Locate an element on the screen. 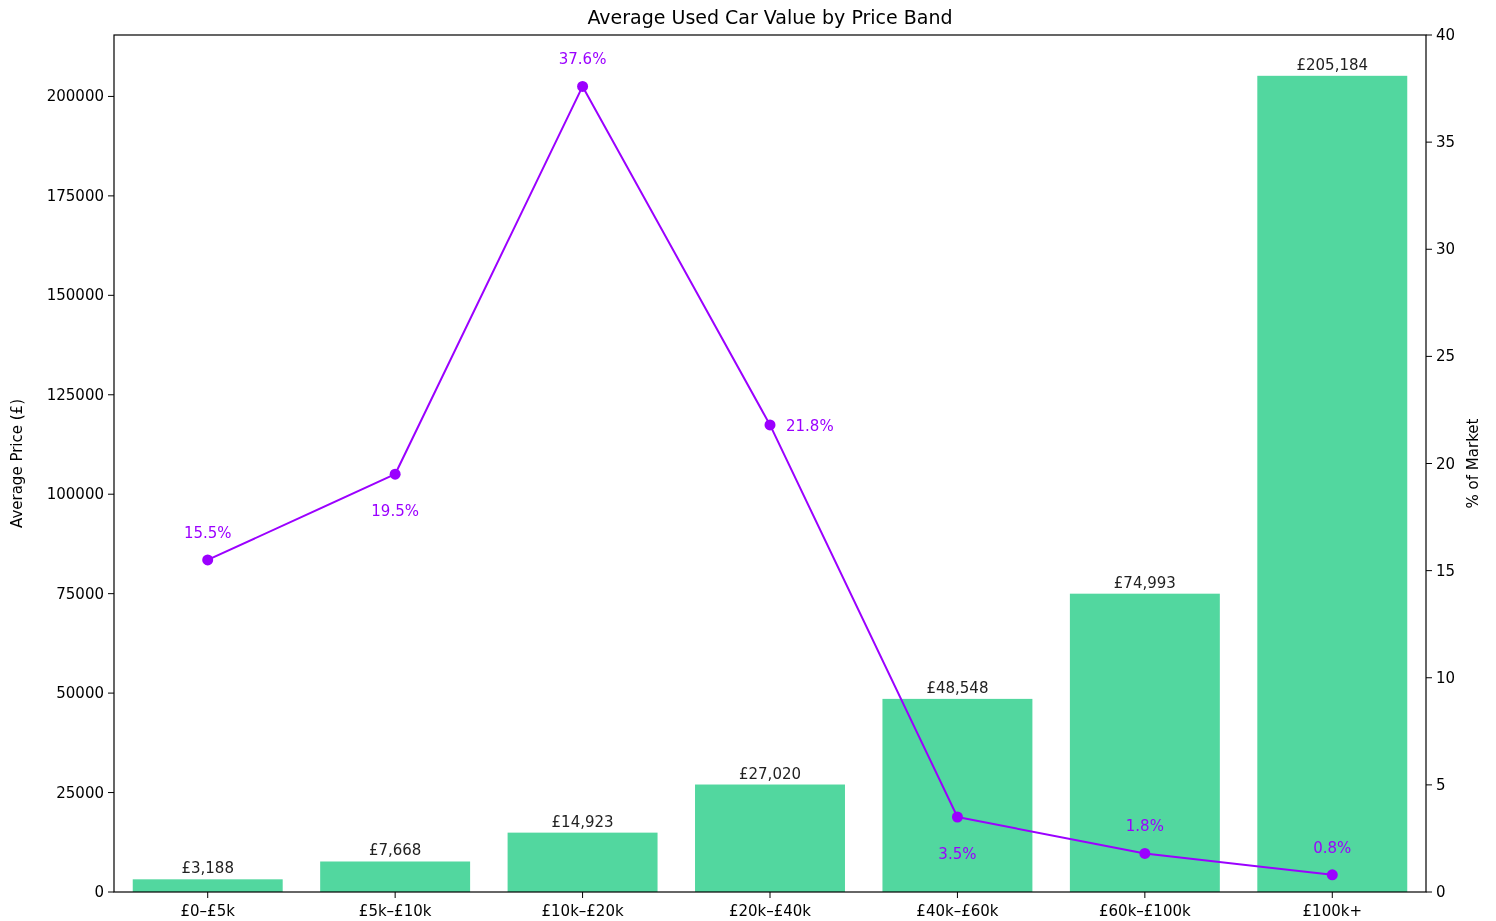 Image resolution: width=1496 pixels, height=921 pixels. x-tick-label: £10k–£20k is located at coordinates (582, 911).